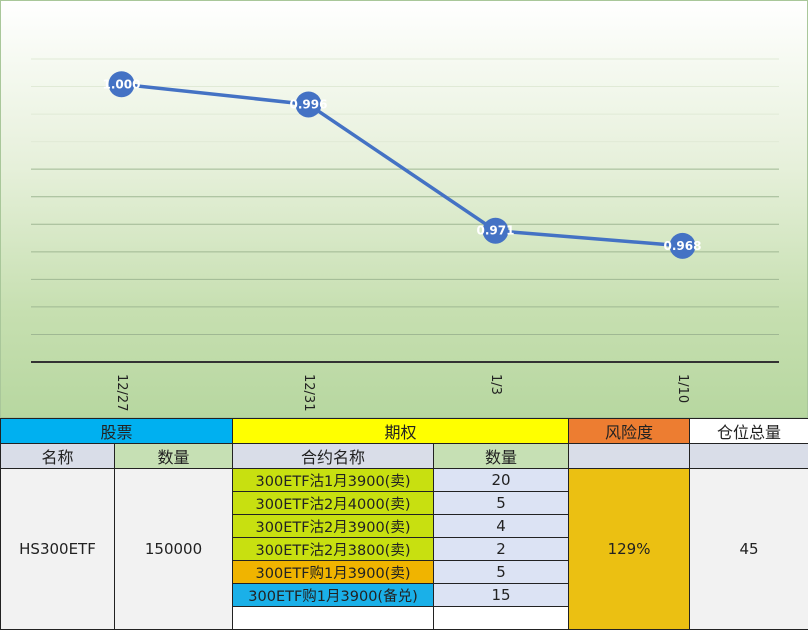  Describe the element at coordinates (501, 480) in the screenshot. I see `option-qty: 20` at that location.